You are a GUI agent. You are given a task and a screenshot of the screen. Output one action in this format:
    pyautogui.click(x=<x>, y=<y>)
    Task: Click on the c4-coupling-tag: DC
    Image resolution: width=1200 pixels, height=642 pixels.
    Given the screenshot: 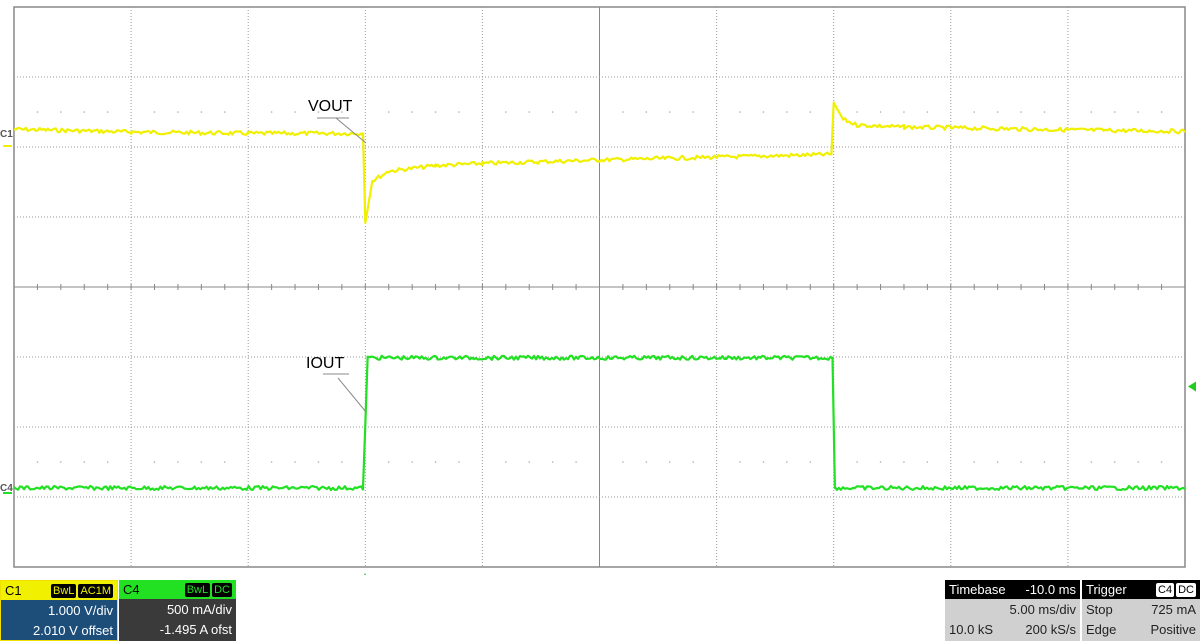 What is the action you would take?
    pyautogui.click(x=222, y=589)
    